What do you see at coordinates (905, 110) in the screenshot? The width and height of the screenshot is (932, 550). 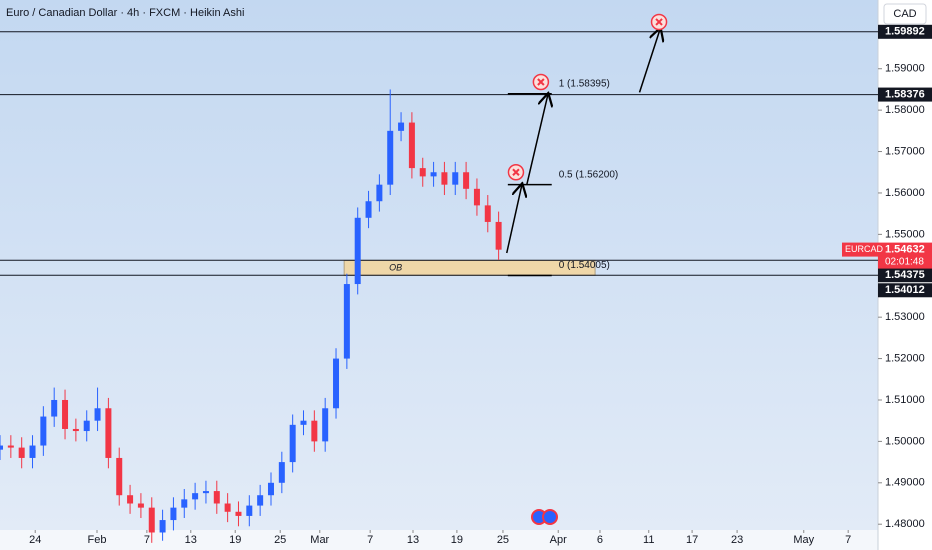 I see `y-tick-label: 1.58000` at bounding box center [905, 110].